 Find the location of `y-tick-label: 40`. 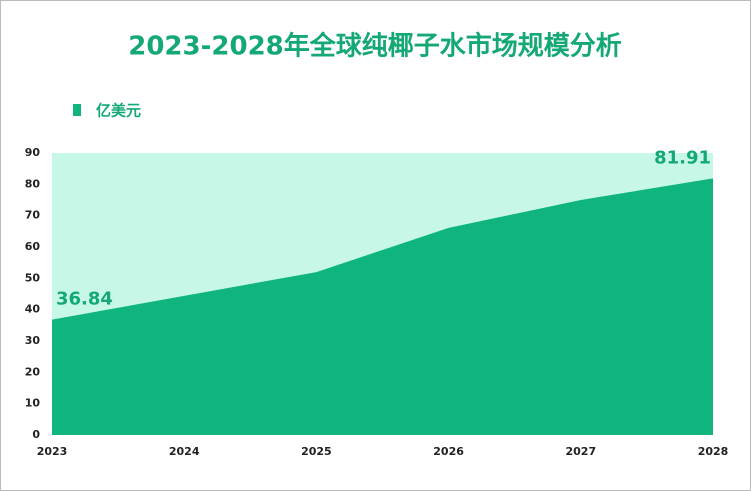

y-tick-label: 40 is located at coordinates (33, 309).